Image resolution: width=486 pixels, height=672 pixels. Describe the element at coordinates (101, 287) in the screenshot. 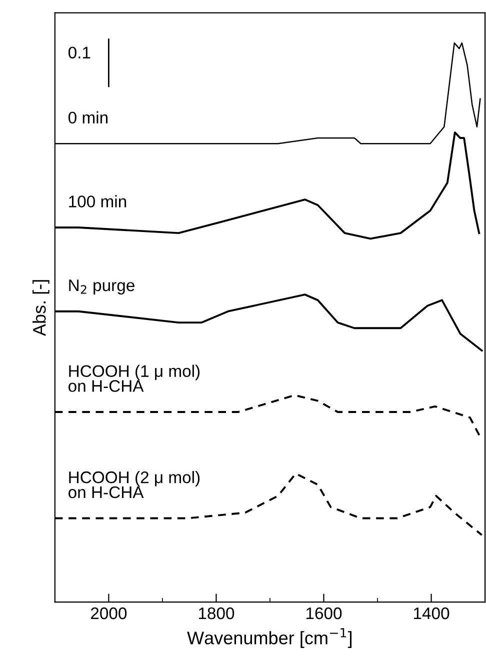

I see `series-label: N$_{2}$ purge` at that location.